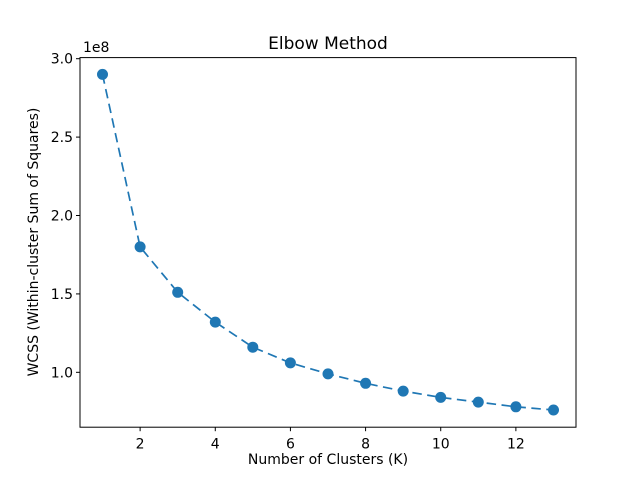 The width and height of the screenshot is (640, 480). Describe the element at coordinates (441, 445) in the screenshot. I see `x-tick-label: 10` at that location.